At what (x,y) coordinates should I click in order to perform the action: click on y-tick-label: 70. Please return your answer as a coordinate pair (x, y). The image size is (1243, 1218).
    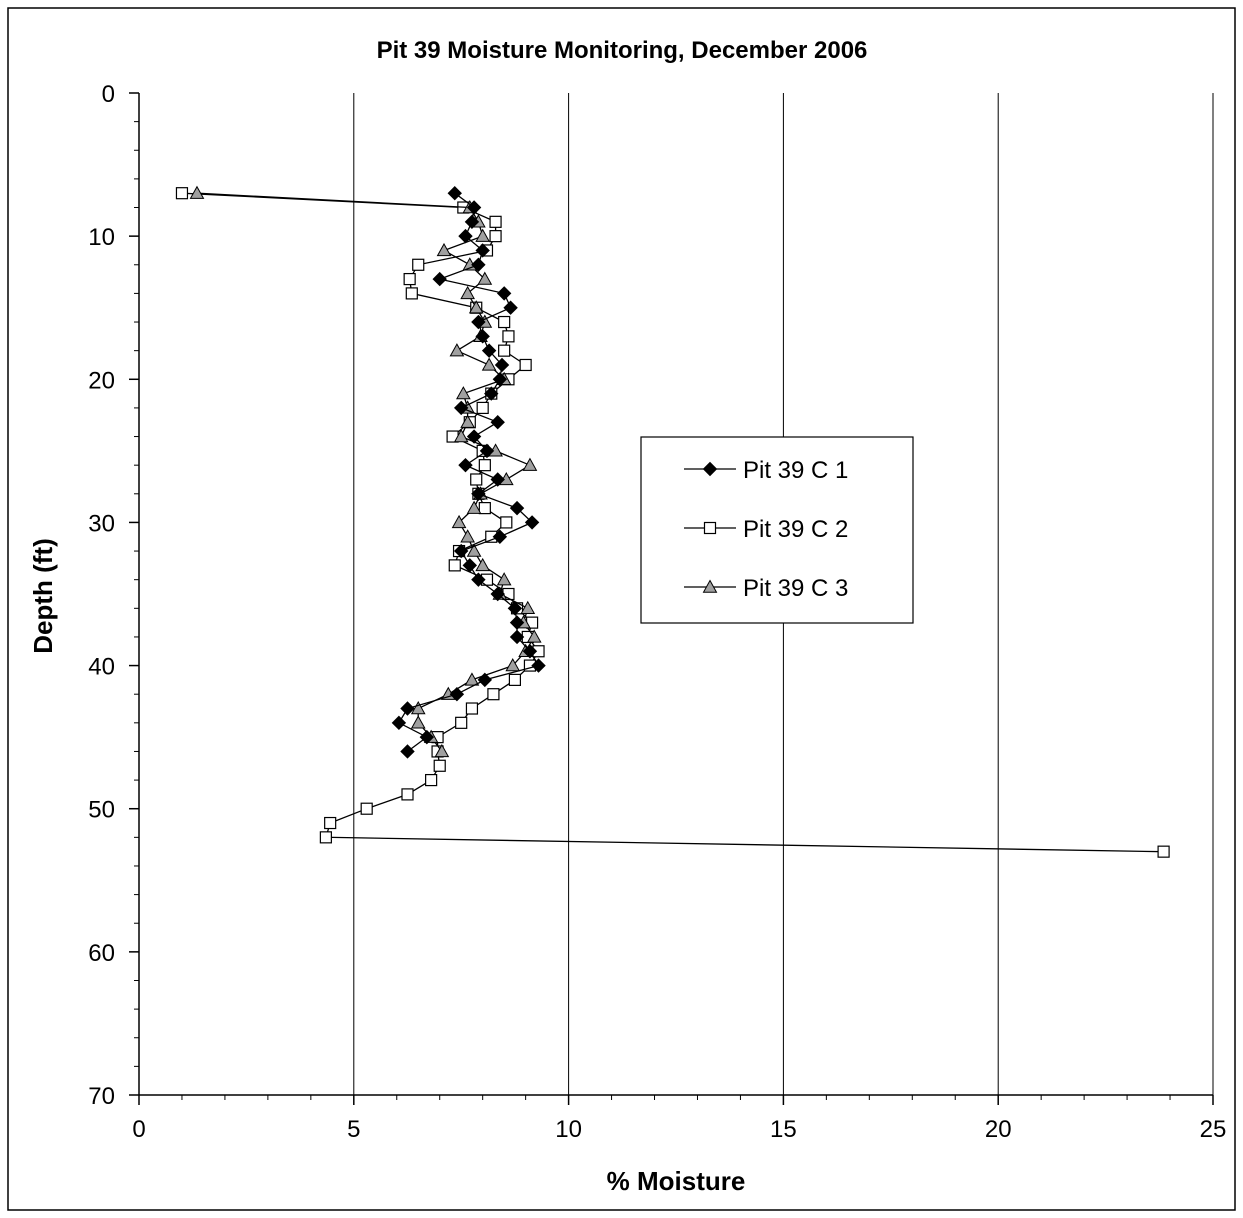
    Looking at the image, I should click on (101, 1096).